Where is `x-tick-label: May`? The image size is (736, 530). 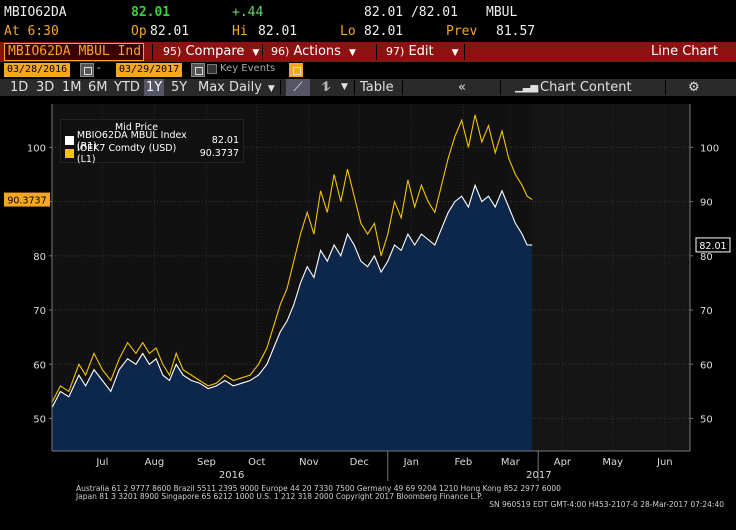
x-tick-label: May is located at coordinates (612, 462).